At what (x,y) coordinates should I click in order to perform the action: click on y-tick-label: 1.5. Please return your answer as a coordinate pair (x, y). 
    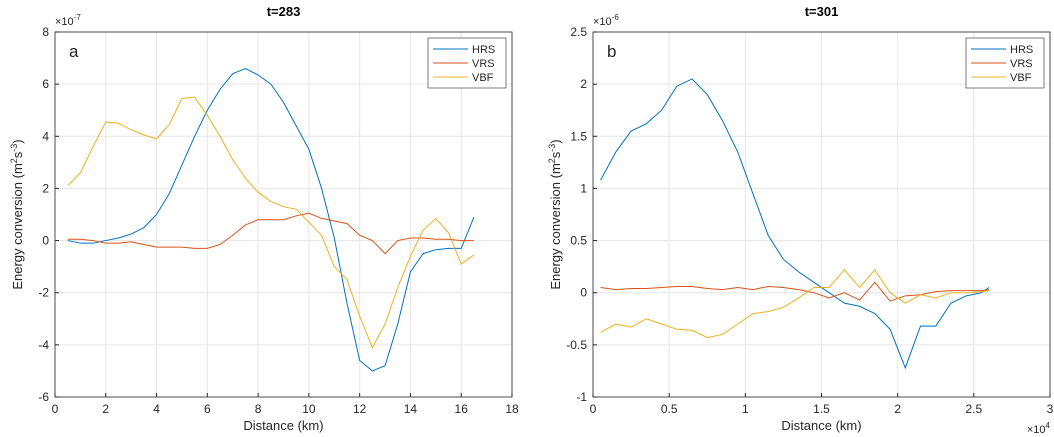
    Looking at the image, I should click on (578, 136).